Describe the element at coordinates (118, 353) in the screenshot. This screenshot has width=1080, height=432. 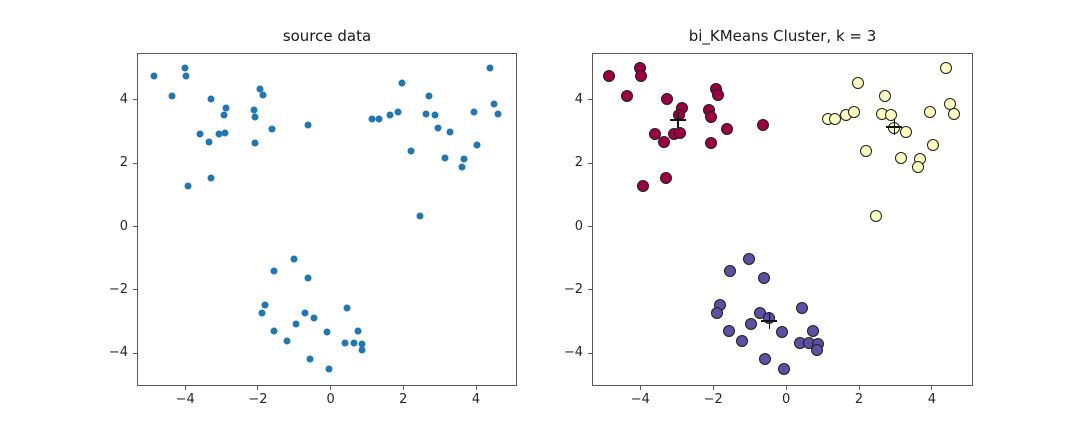
I see `y-tick-label: −4` at that location.